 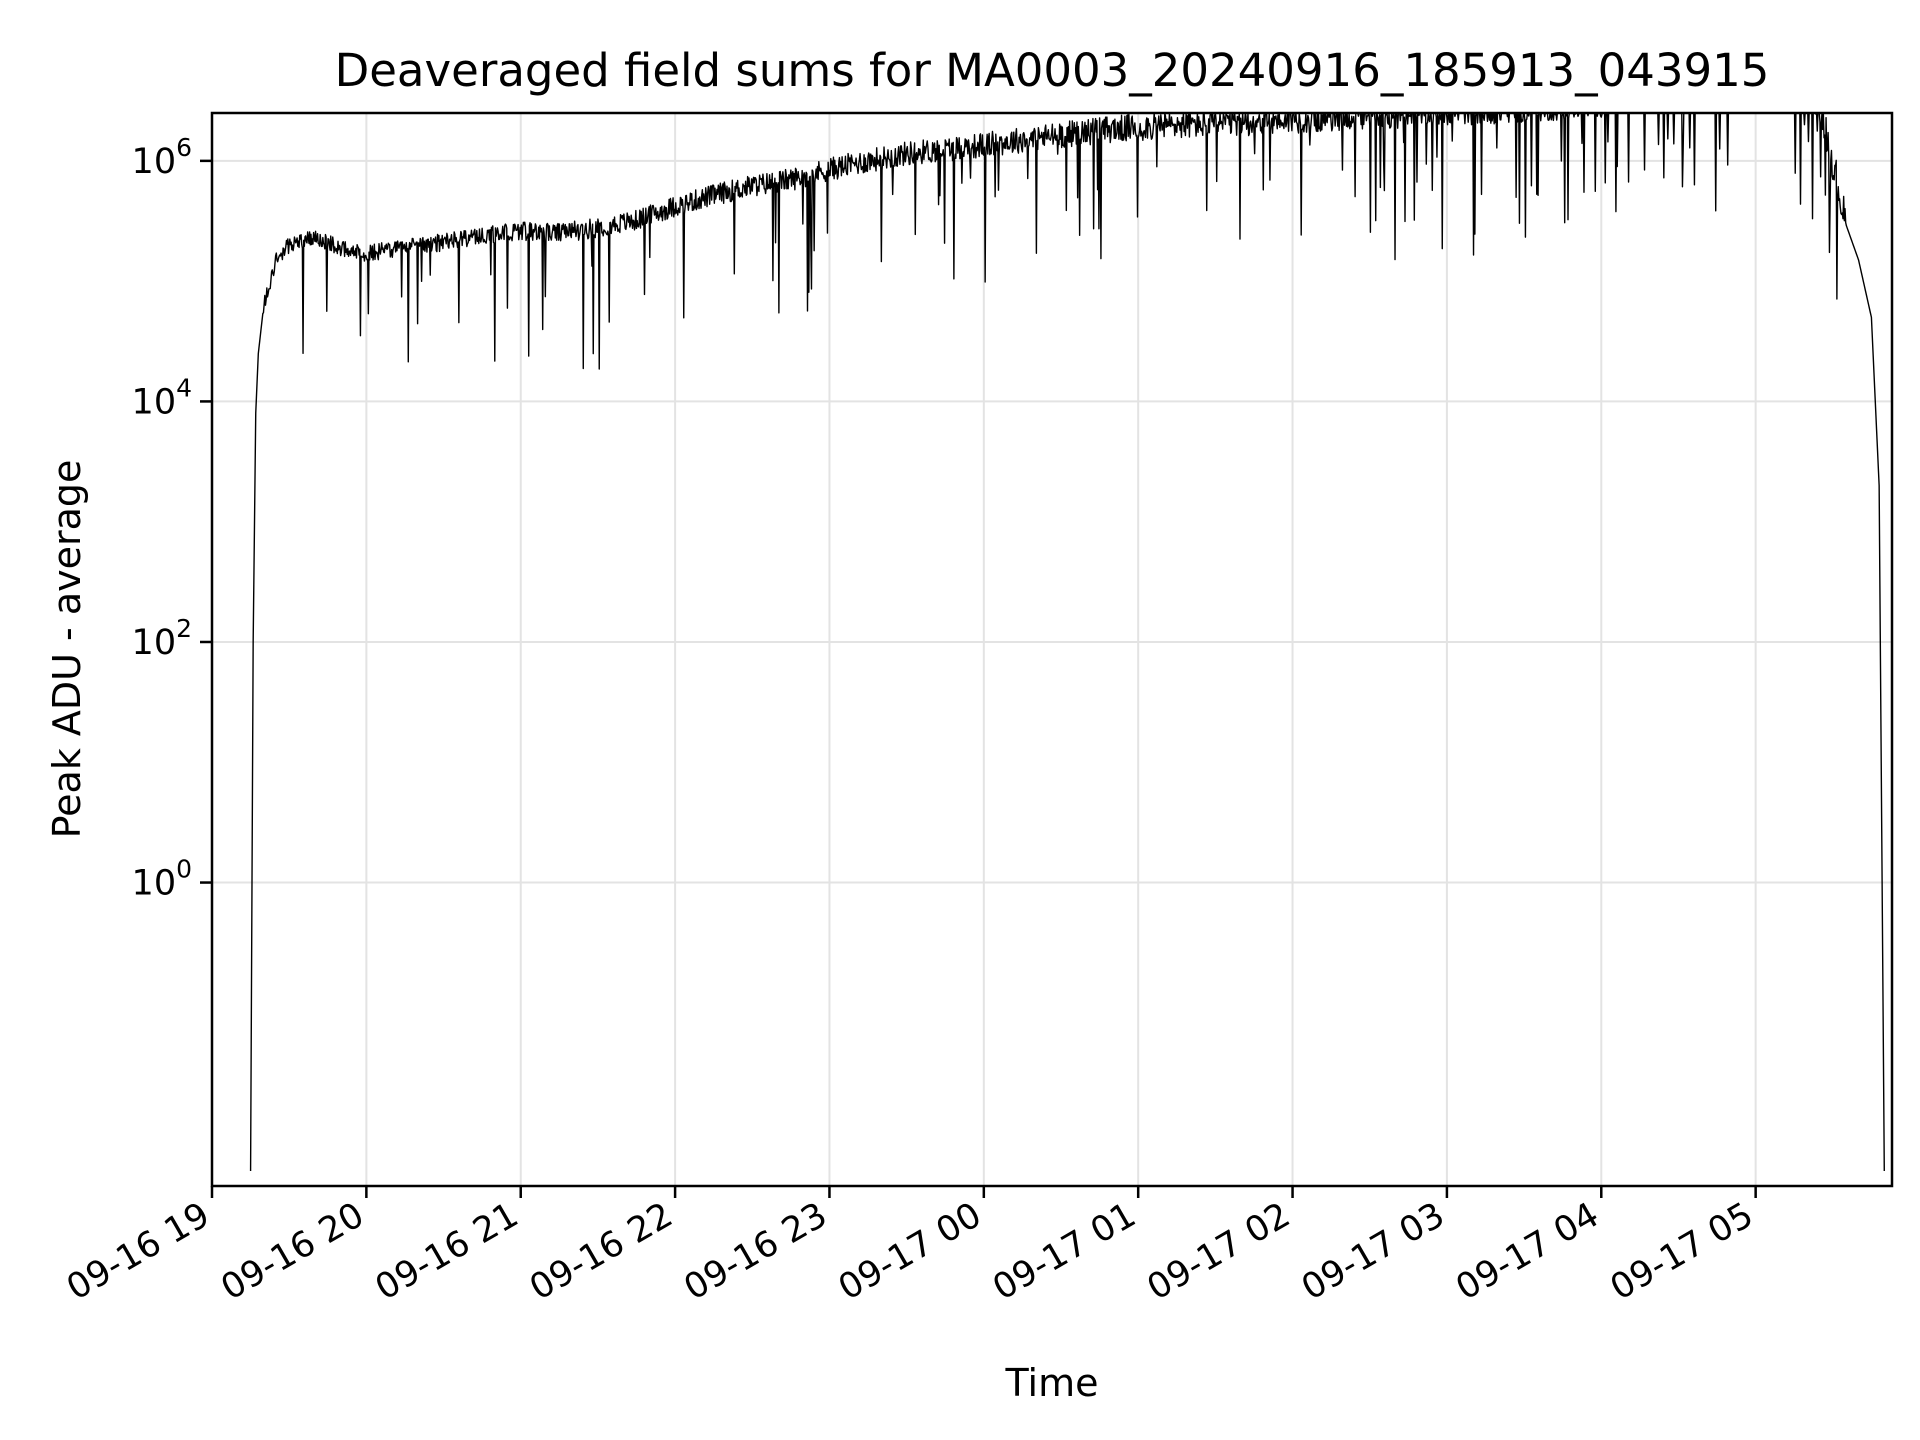 I want to click on y-tick-label: 10², so click(x=162, y=638).